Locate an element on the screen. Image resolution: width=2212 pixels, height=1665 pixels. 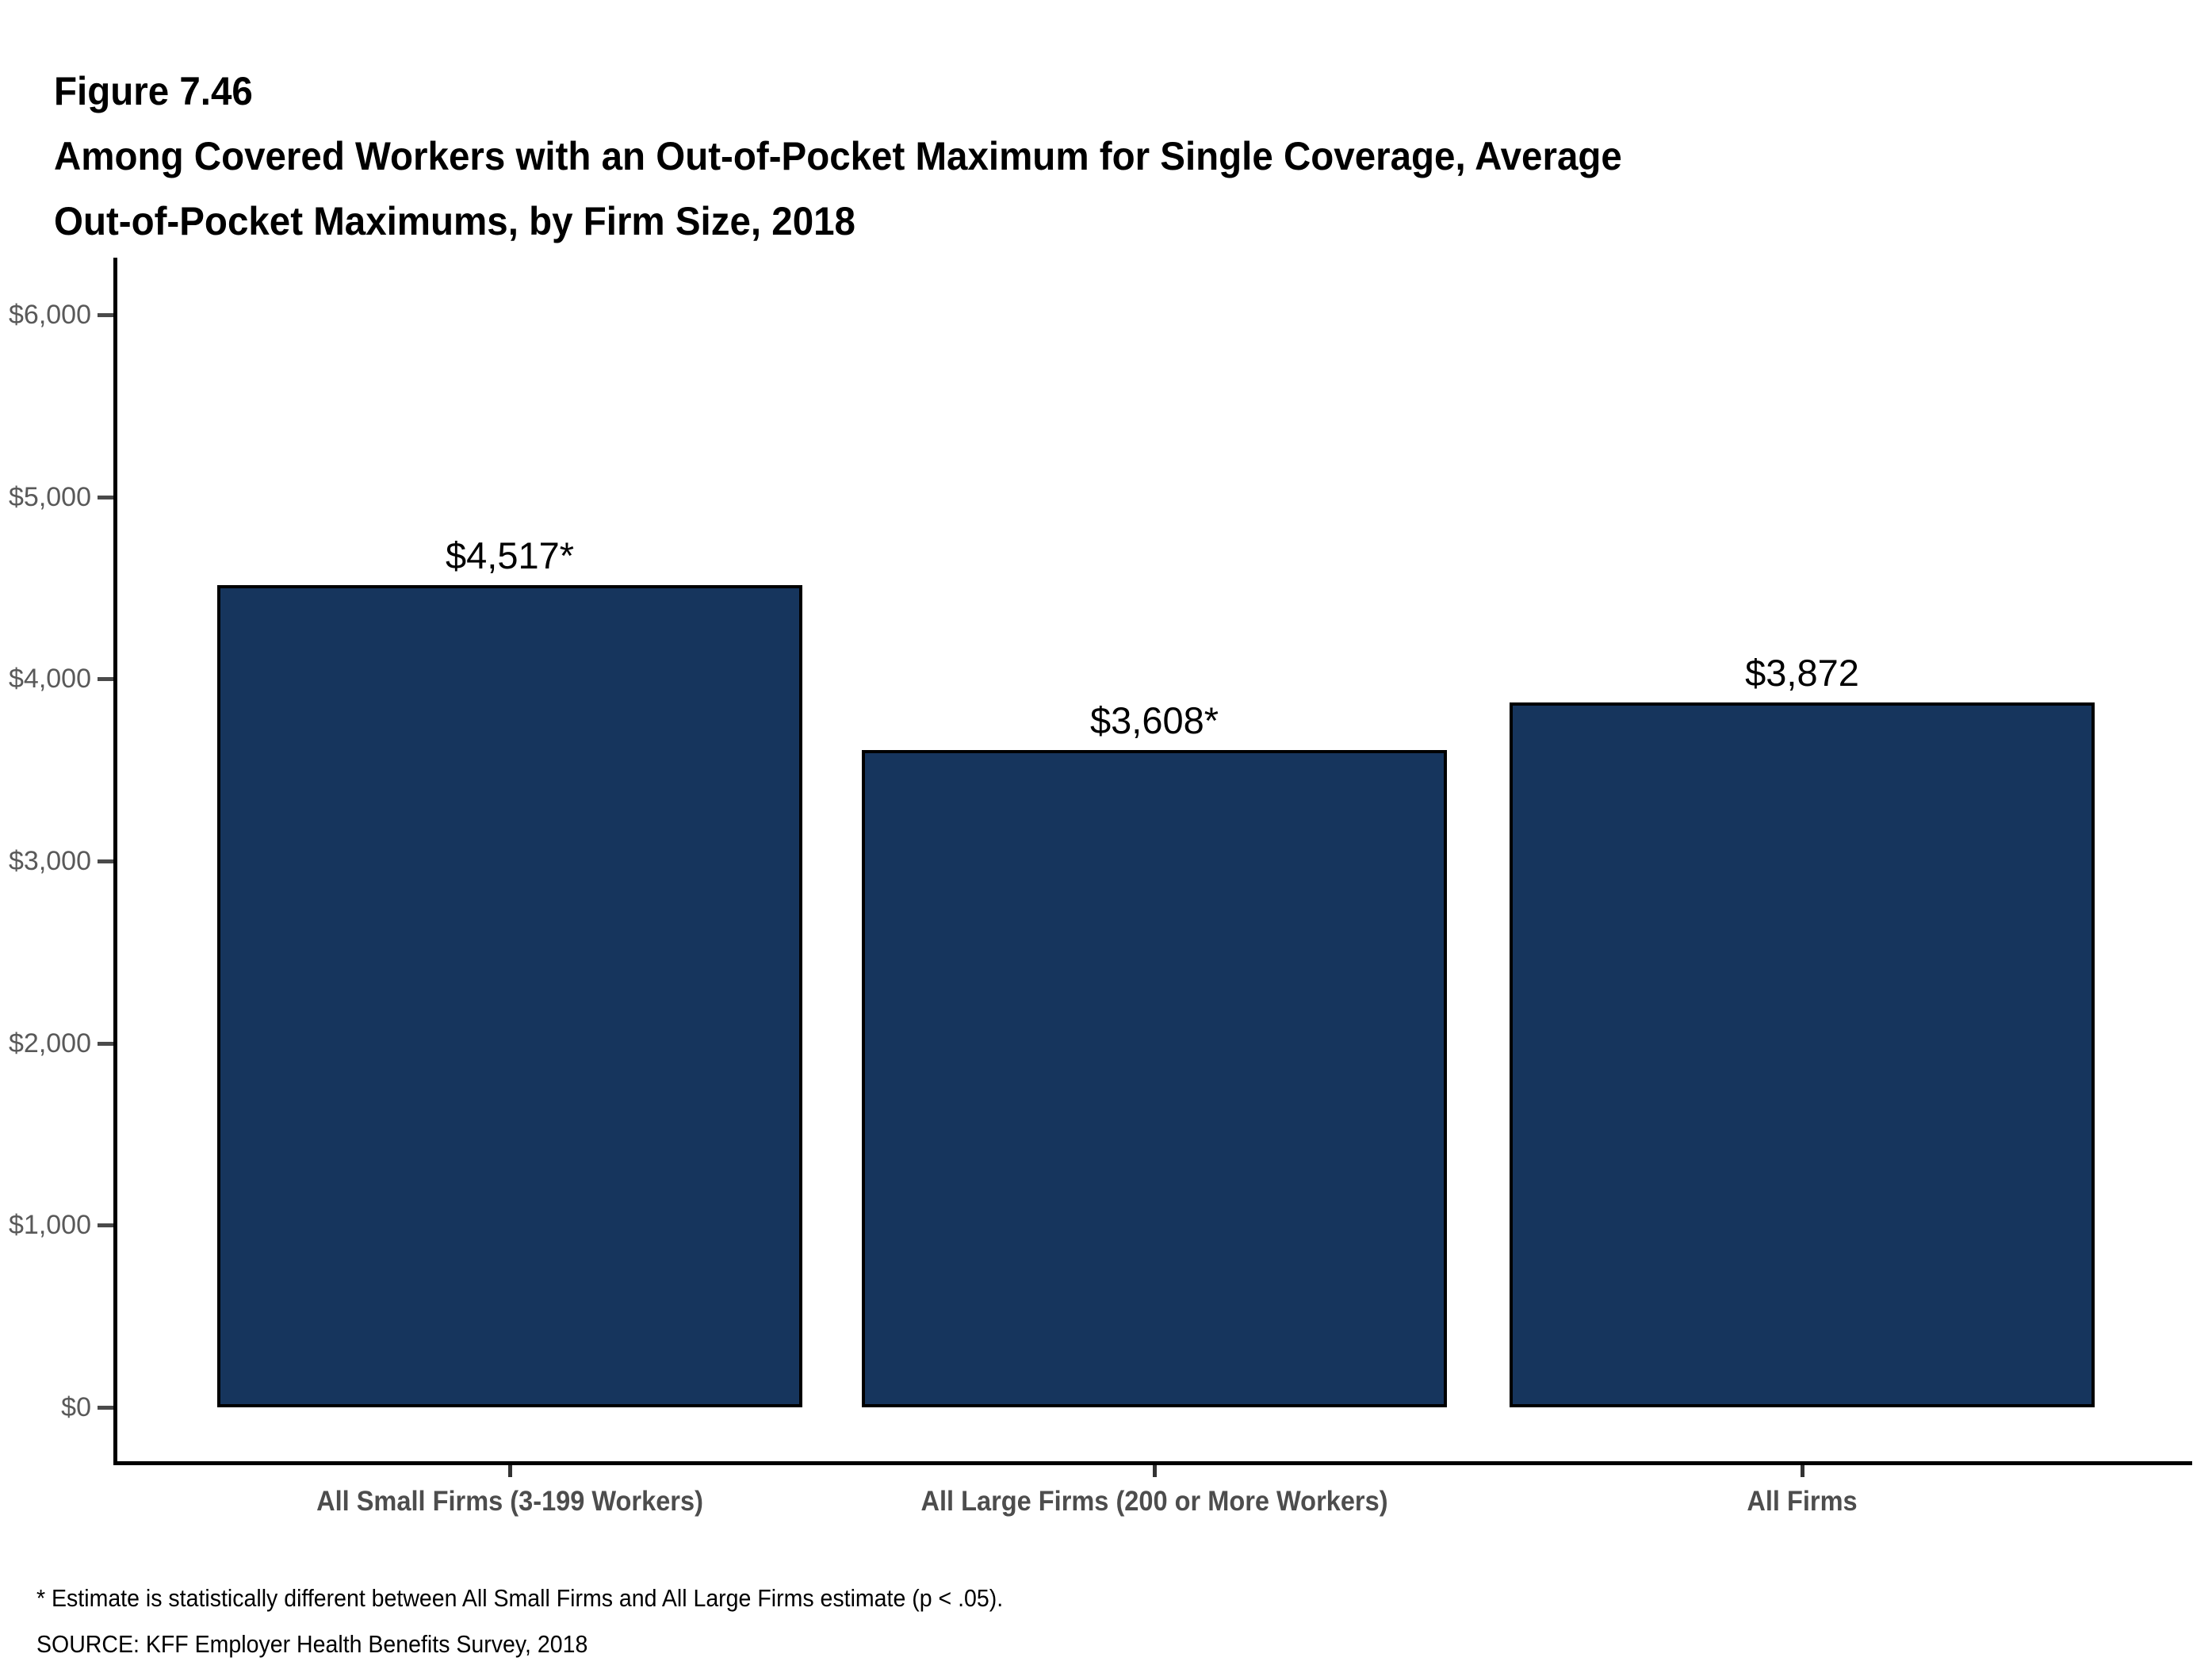
y-tick-label: $6,000 is located at coordinates (50, 315).